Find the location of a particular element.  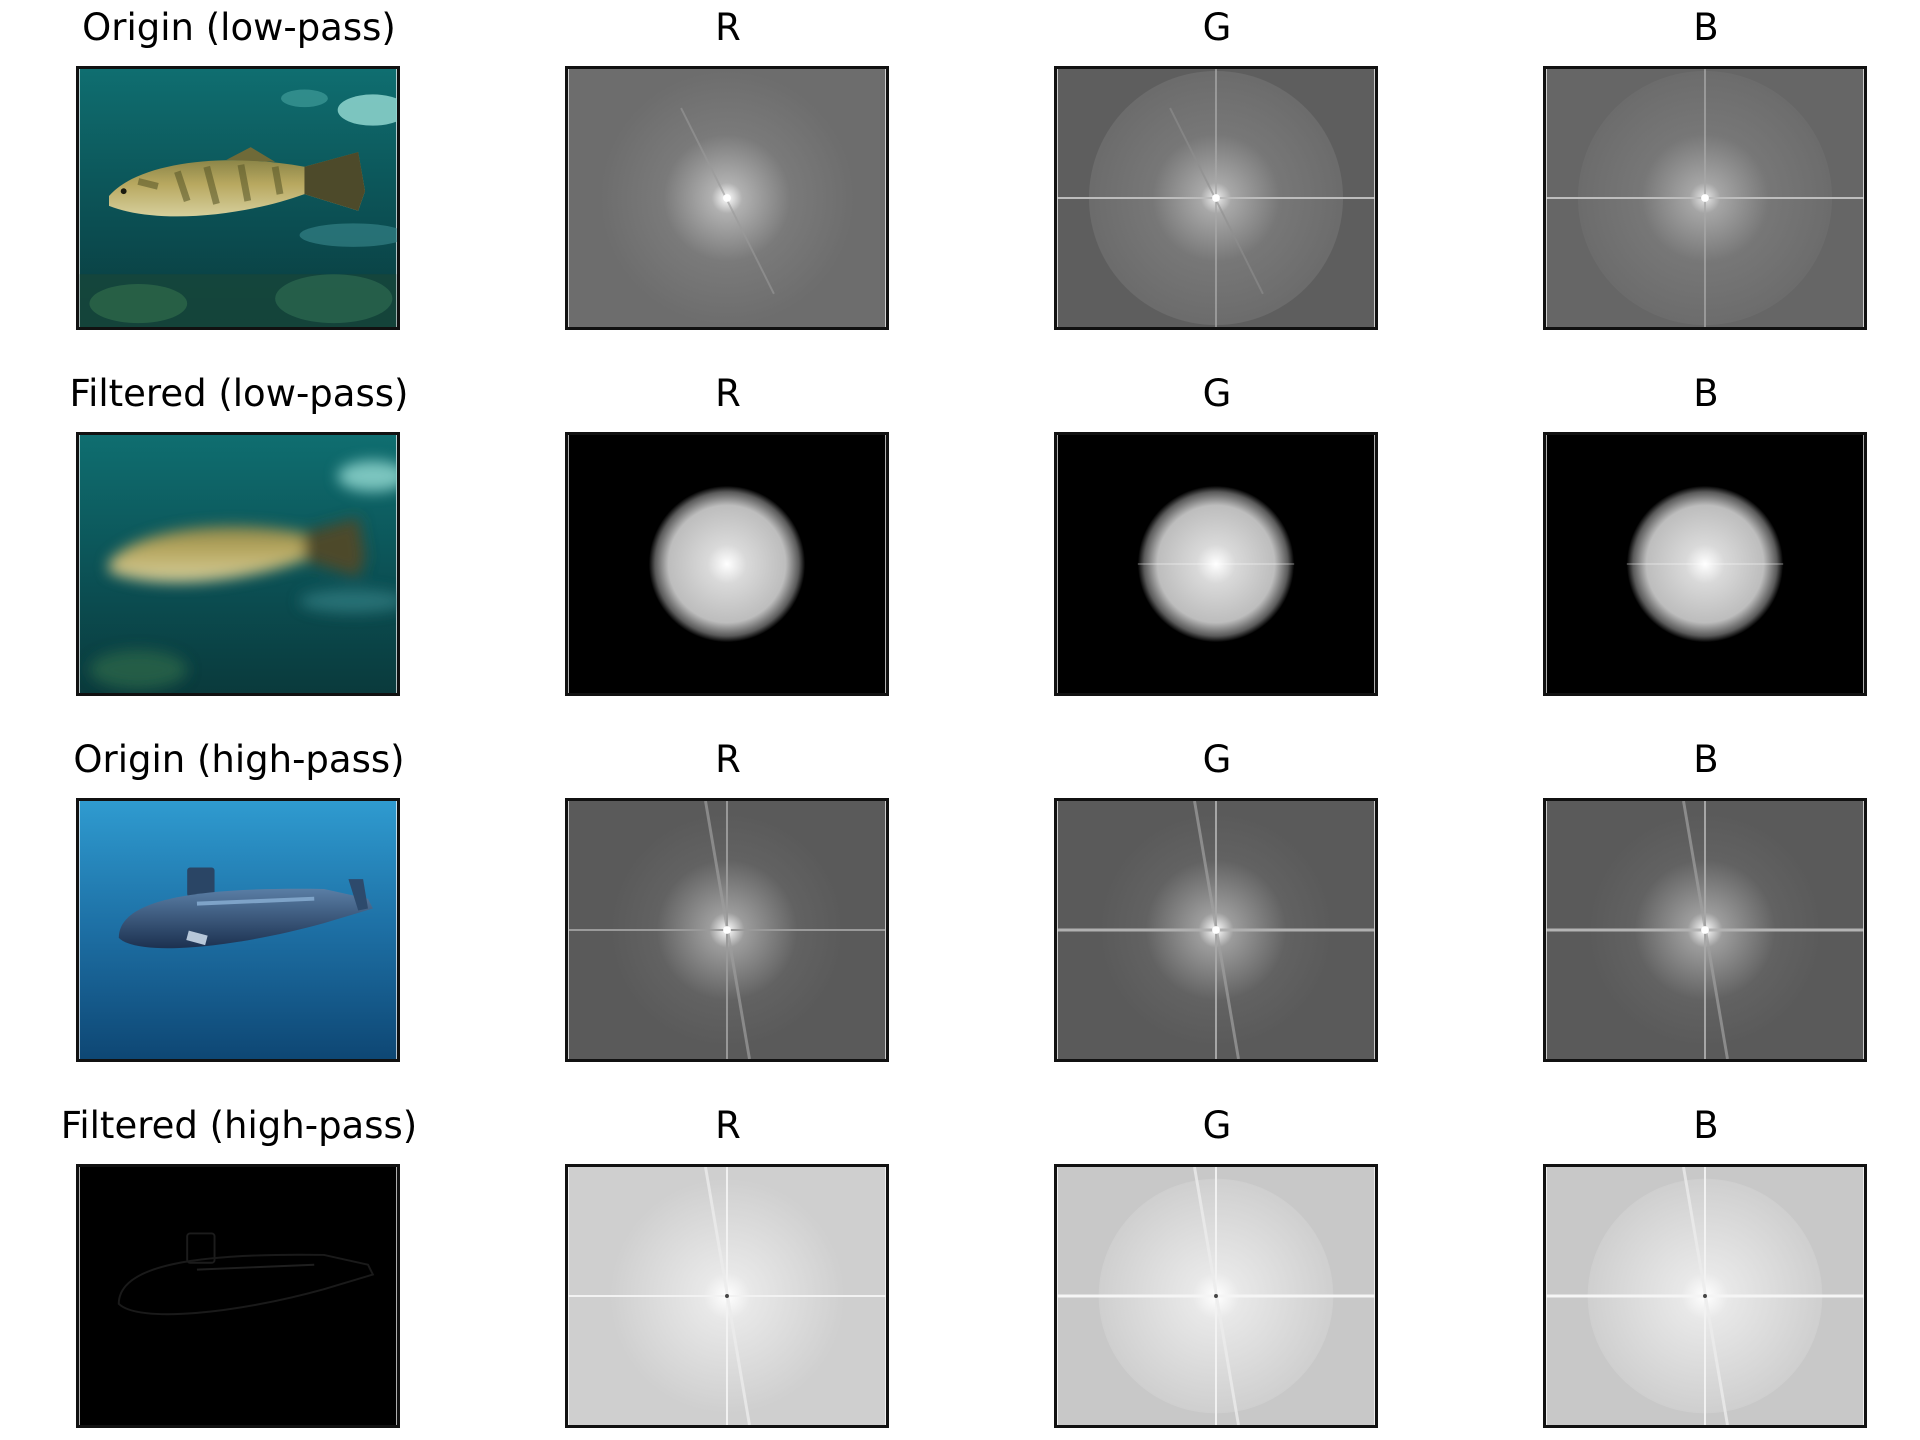

row-1-channel-r-title: R is located at coordinates (728, 27).